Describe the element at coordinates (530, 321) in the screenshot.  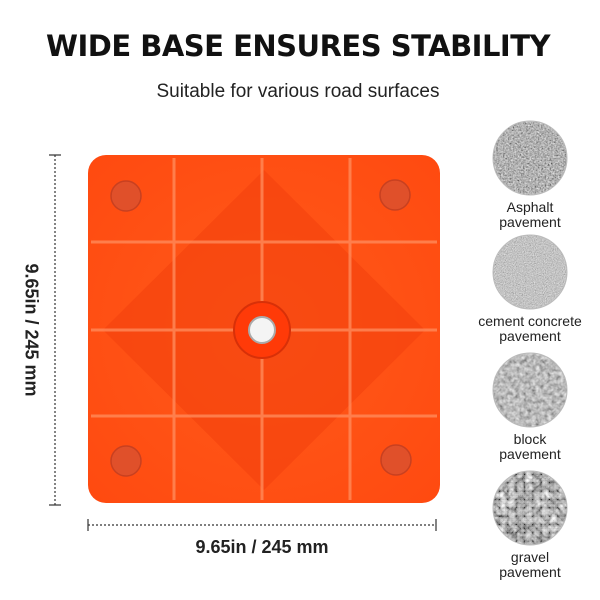
I see `surface-label: cement concrete` at that location.